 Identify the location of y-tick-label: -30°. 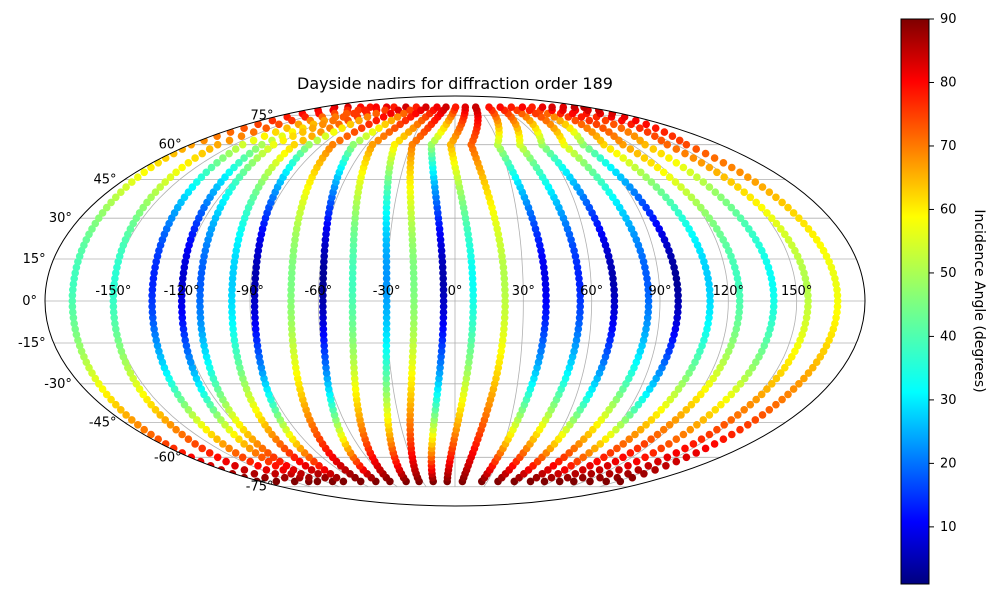
(58, 384).